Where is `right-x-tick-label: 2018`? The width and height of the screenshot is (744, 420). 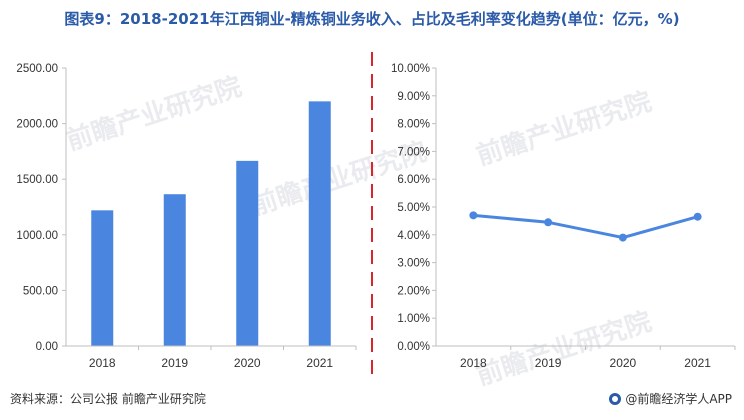
right-x-tick-label: 2018 is located at coordinates (473, 363).